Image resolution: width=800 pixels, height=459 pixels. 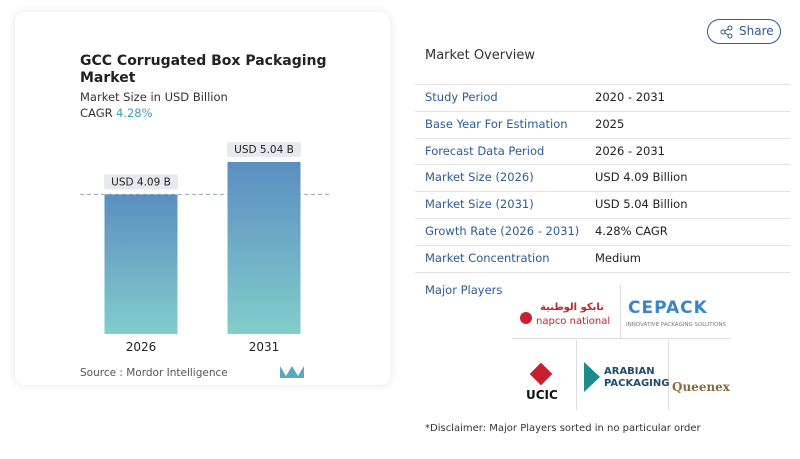 I want to click on row-label: Market Concentration, so click(x=487, y=257).